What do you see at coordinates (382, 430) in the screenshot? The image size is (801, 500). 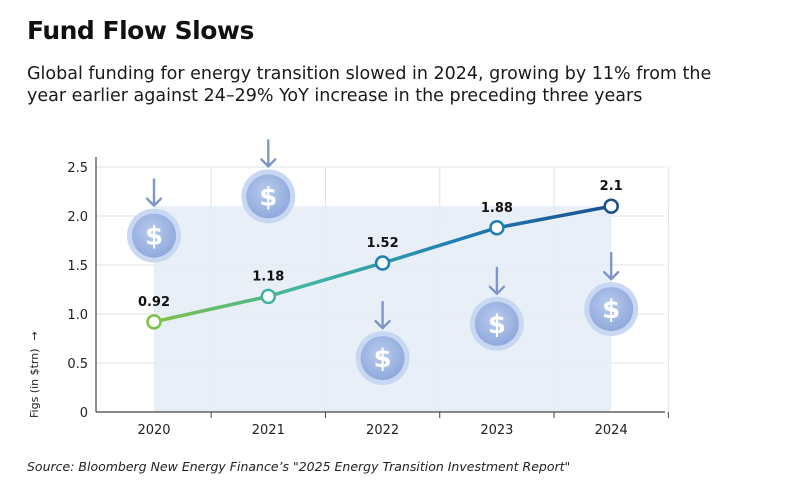 I see `x-tick-label: 2022` at bounding box center [382, 430].